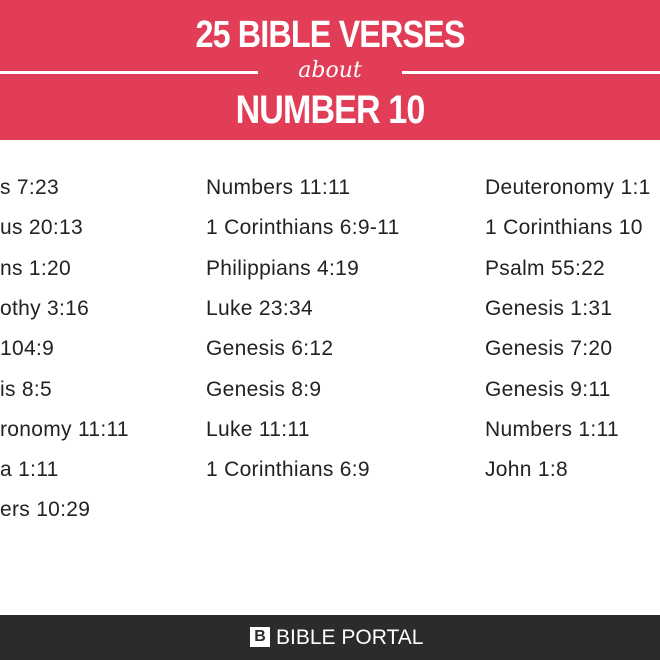  What do you see at coordinates (552, 429) in the screenshot?
I see `verse-reference: Numbers 1:11` at bounding box center [552, 429].